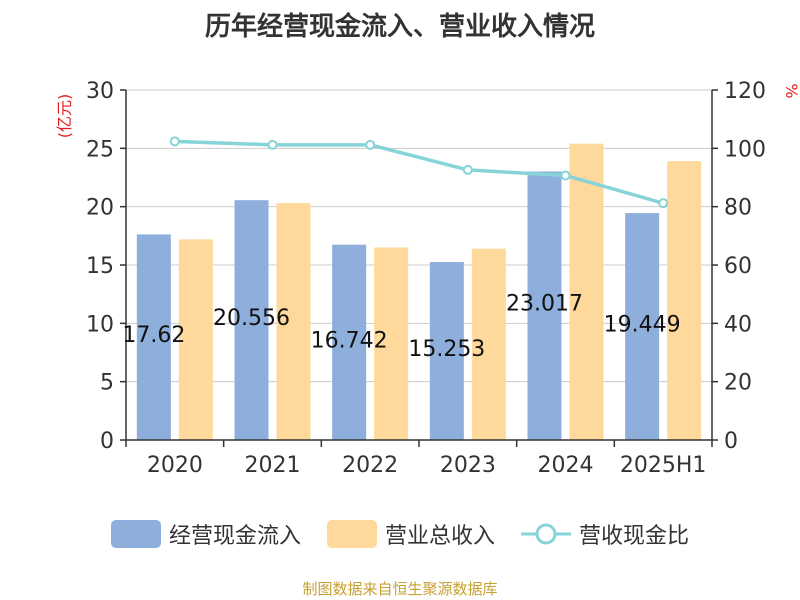  I want to click on legend-swatch-ratio, so click(546, 534).